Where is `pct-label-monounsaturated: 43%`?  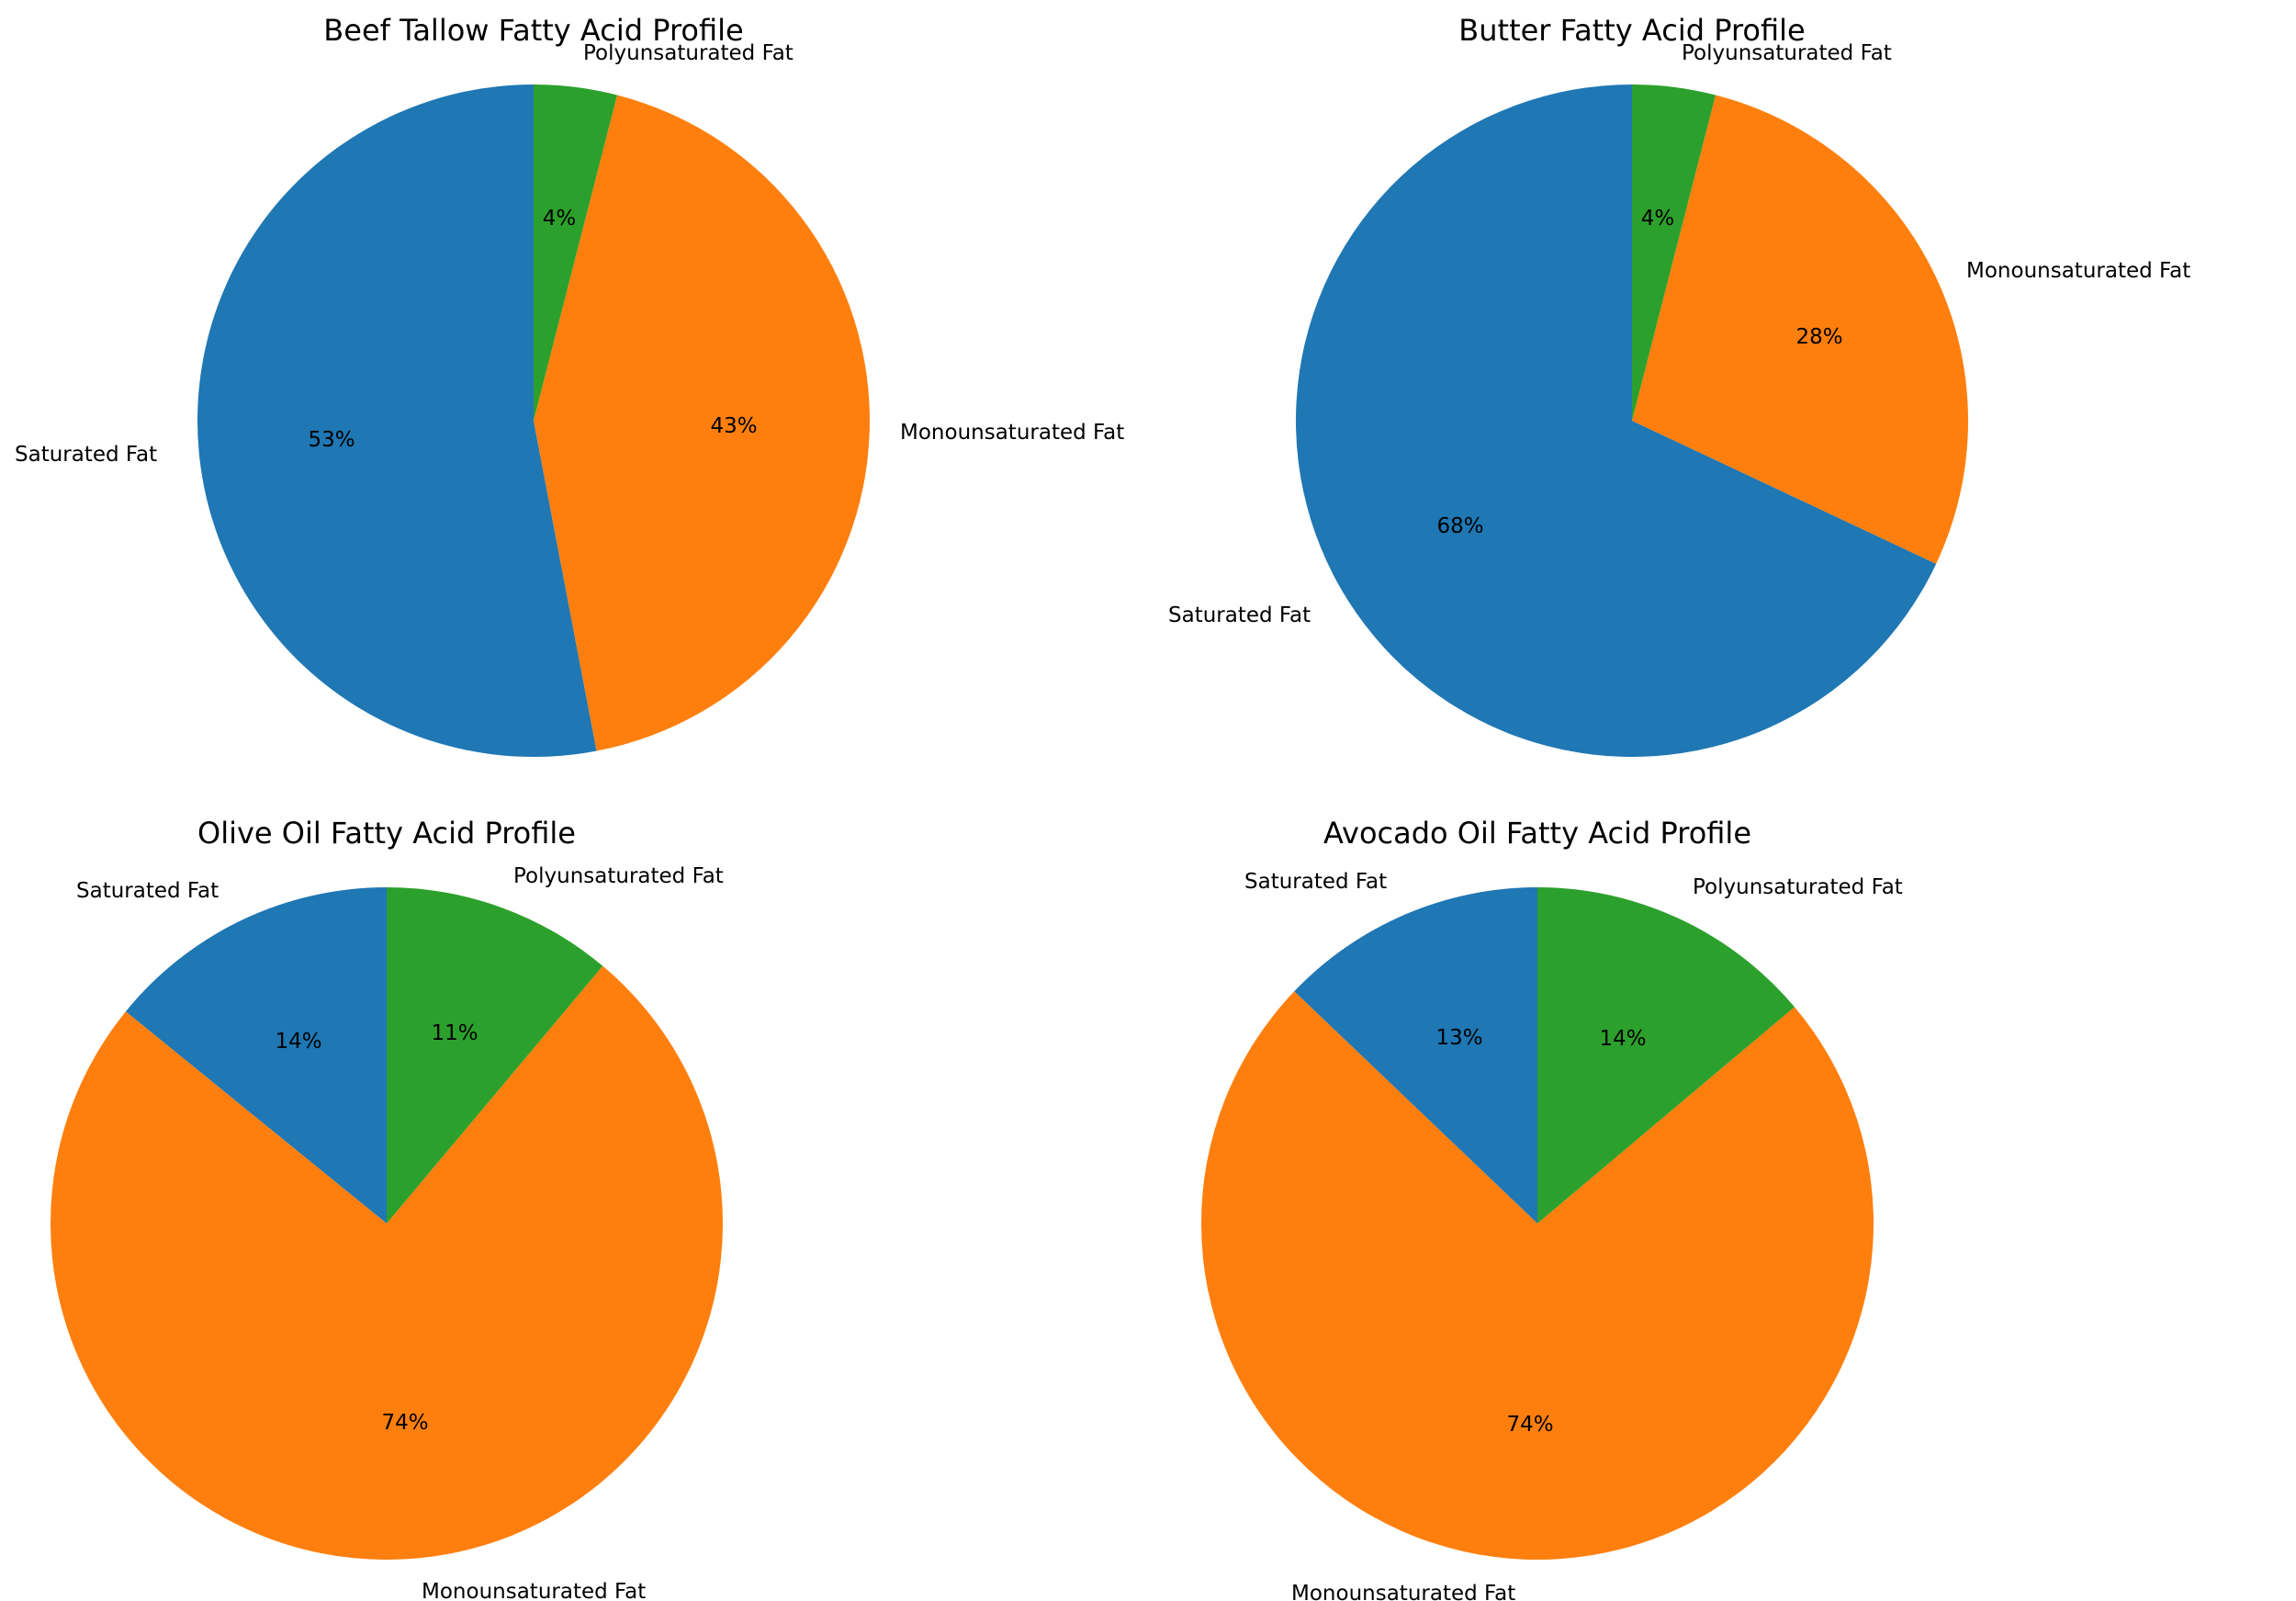
pct-label-monounsaturated: 43% is located at coordinates (733, 426).